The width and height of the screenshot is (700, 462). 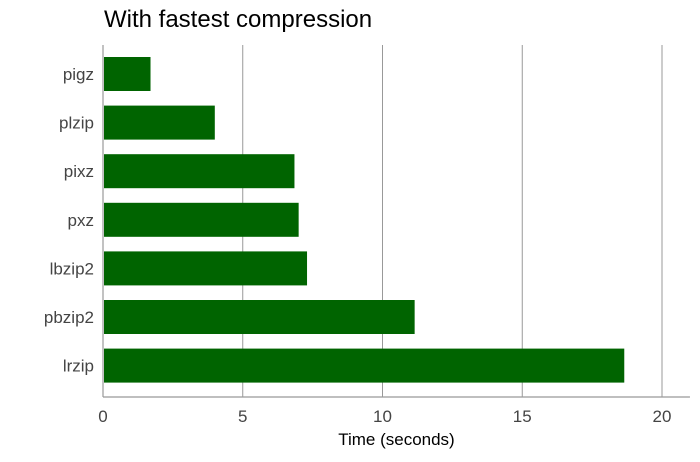 What do you see at coordinates (238, 19) in the screenshot?
I see `chart-title: With fastest compression` at bounding box center [238, 19].